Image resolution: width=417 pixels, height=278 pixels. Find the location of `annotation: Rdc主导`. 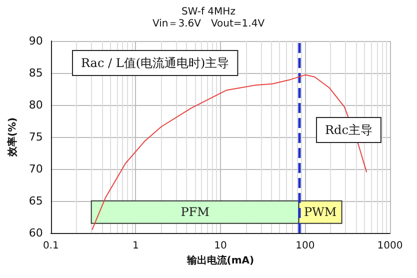

annotation: Rdc主导 is located at coordinates (348, 130).